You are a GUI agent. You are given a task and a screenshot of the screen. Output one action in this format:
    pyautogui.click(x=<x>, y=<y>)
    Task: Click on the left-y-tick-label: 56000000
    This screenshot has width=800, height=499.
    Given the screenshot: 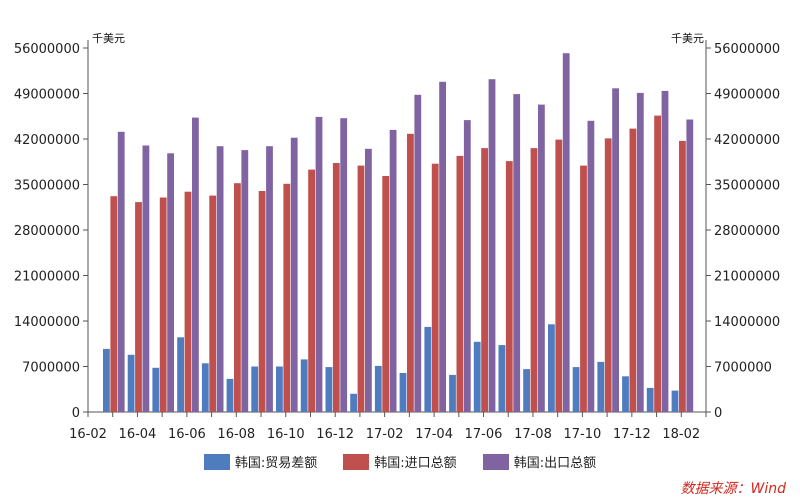 What is the action you would take?
    pyautogui.click(x=47, y=49)
    